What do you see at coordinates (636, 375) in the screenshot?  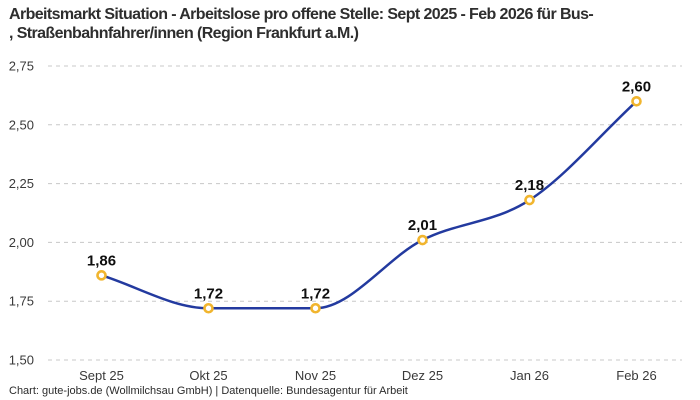 I see `x-tick-label: Feb 26` at bounding box center [636, 375].